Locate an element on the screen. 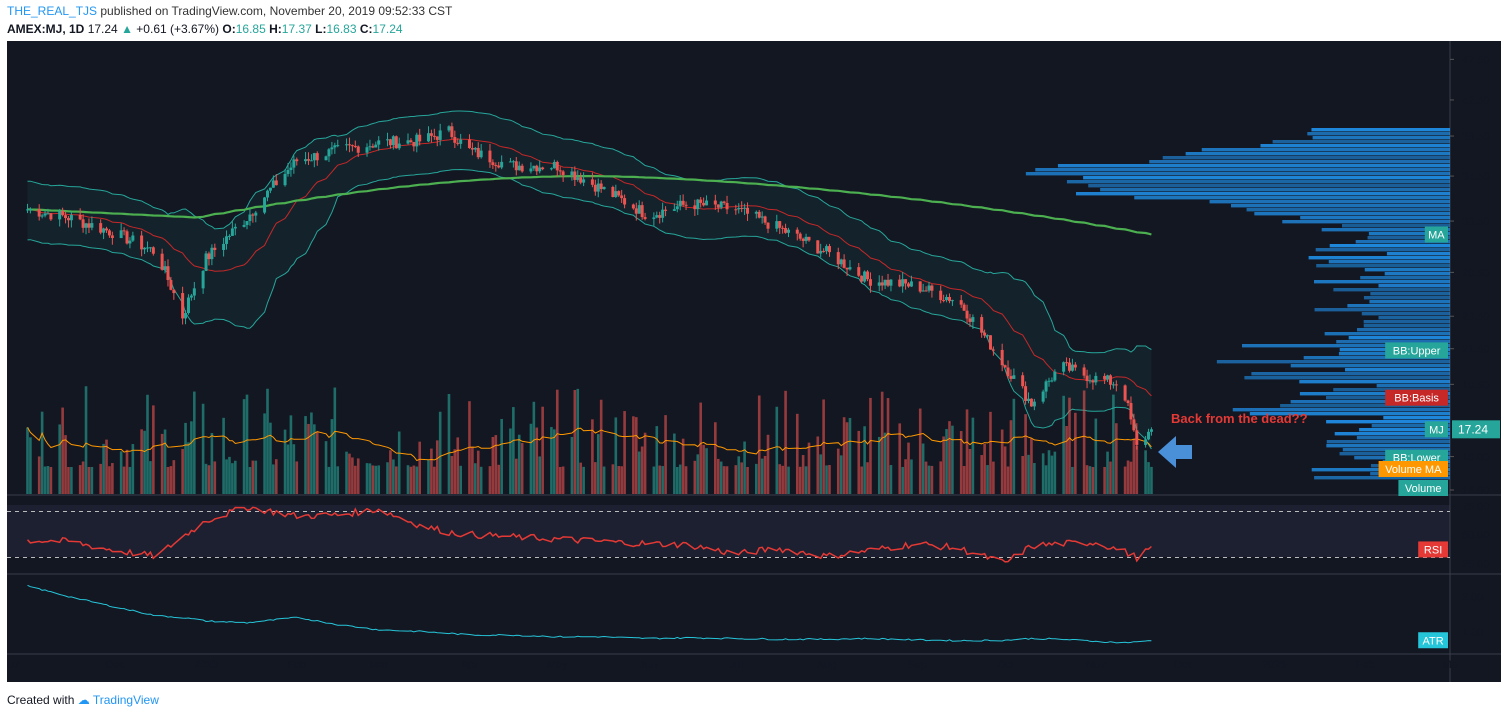  high-value: 17.37 is located at coordinates (296, 29).